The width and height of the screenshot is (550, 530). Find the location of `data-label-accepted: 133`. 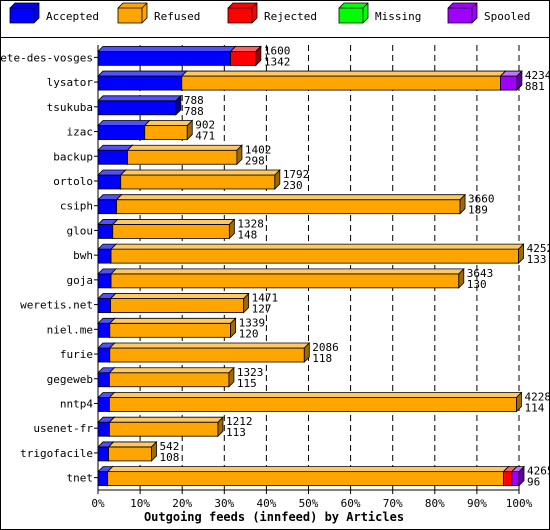

data-label-accepted: 133 is located at coordinates (537, 259).